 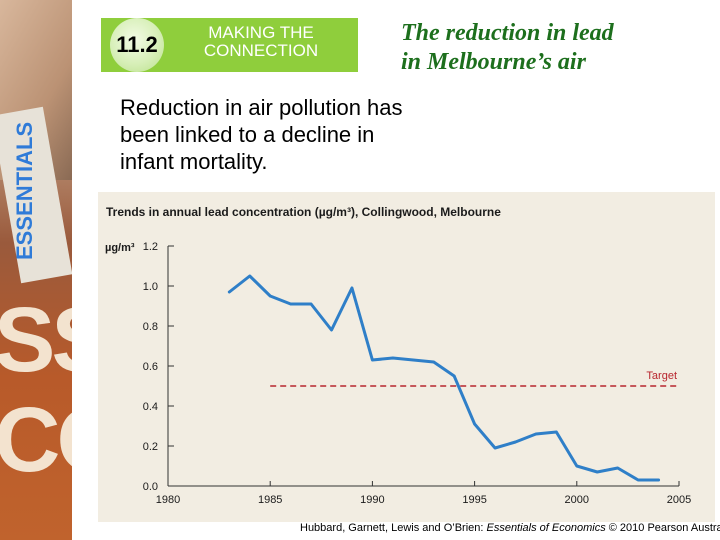 I want to click on cover-big-letters: SSCO, so click(x=36, y=390).